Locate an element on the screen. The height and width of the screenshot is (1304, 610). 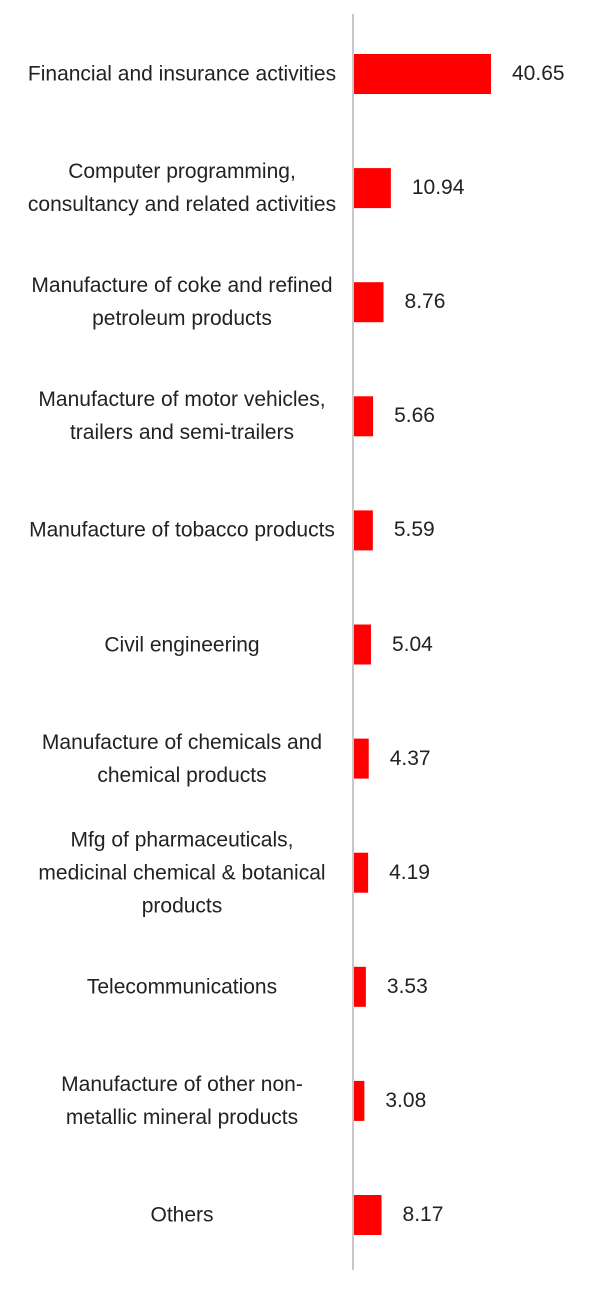
value-label: 3.08 is located at coordinates (406, 1100).